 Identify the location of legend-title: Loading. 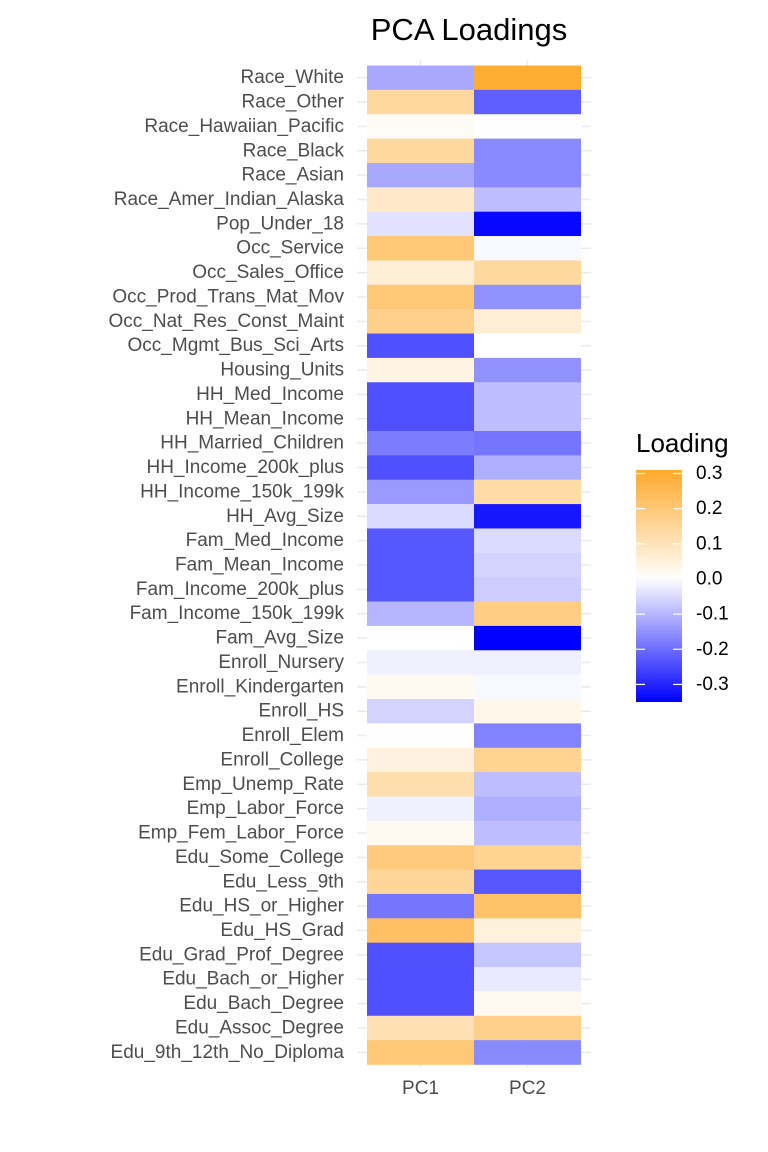
(682, 443).